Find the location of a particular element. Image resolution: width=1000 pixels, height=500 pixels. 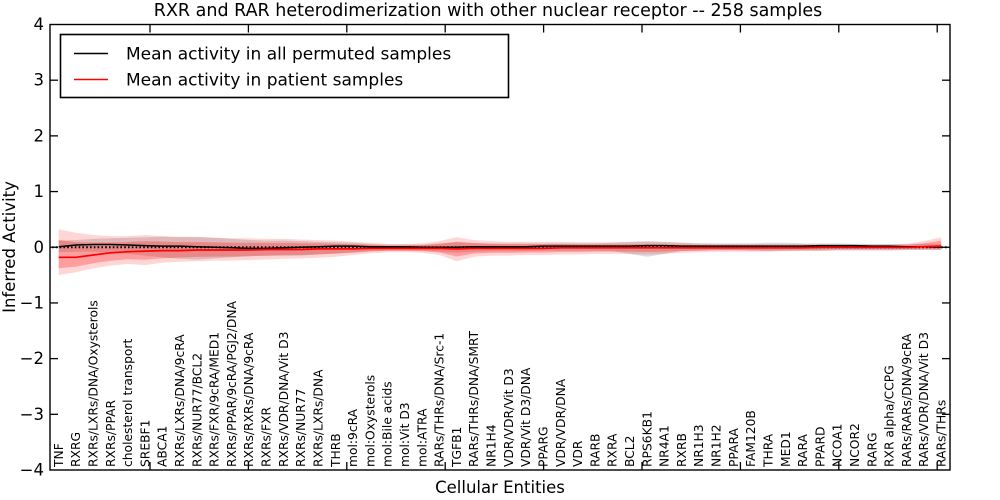

x-tick-label: mol:ATRA is located at coordinates (422, 437).